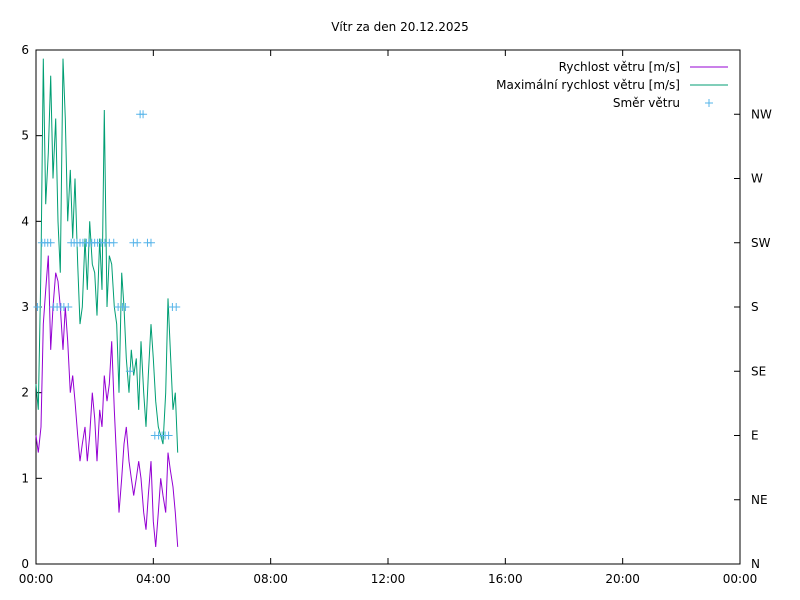 The image size is (800, 600). I want to click on y-tick-label: 0, so click(25, 564).